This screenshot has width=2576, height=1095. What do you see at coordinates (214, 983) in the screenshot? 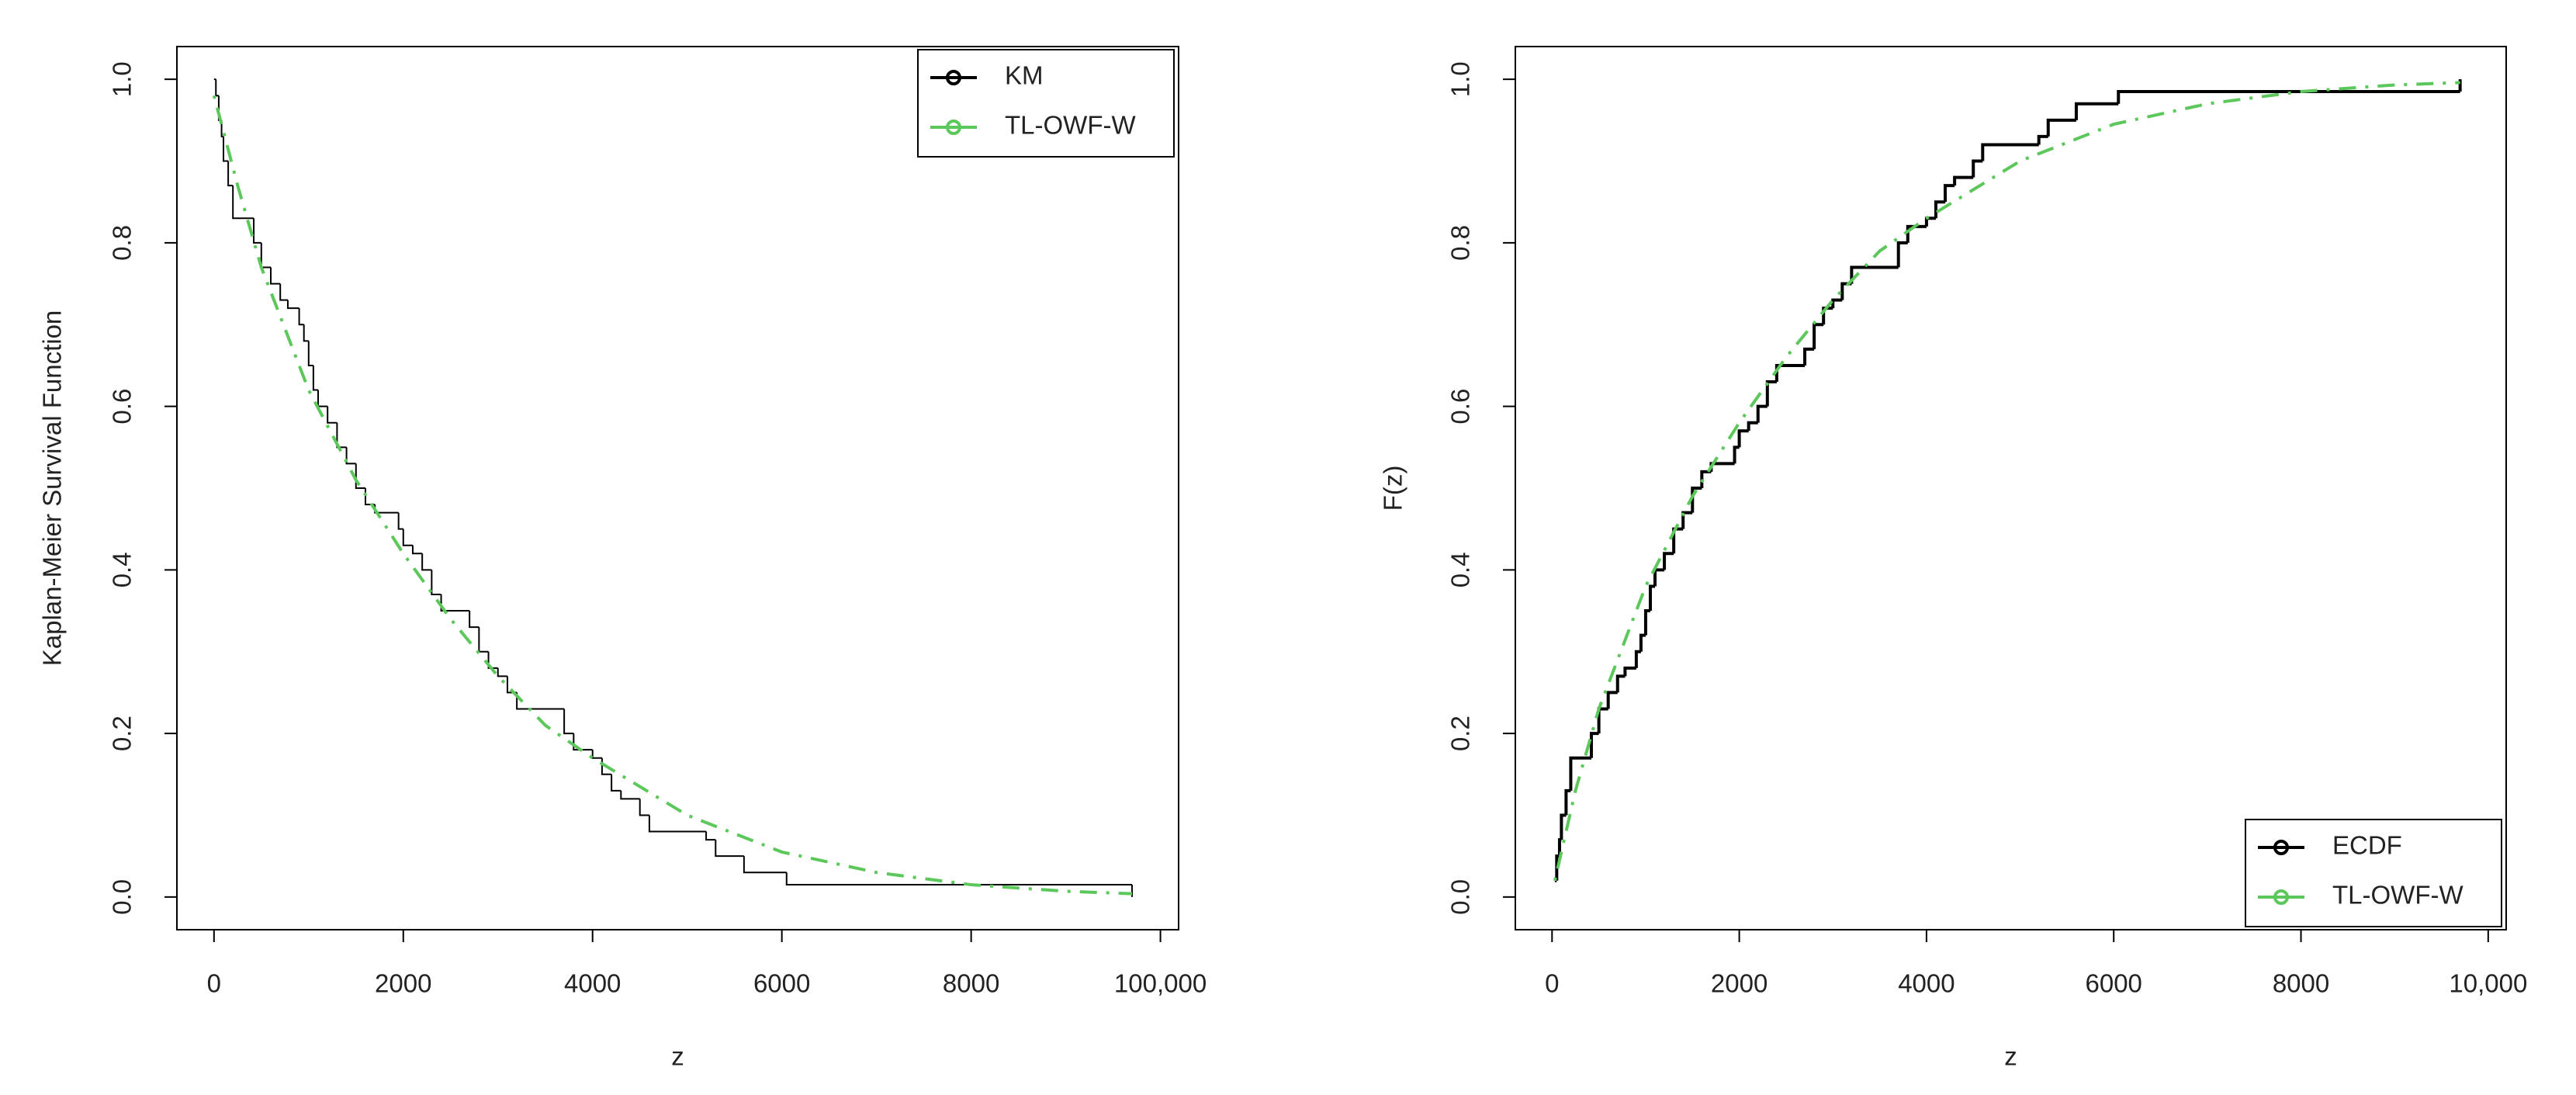
I see `x-tick-label: 0` at bounding box center [214, 983].